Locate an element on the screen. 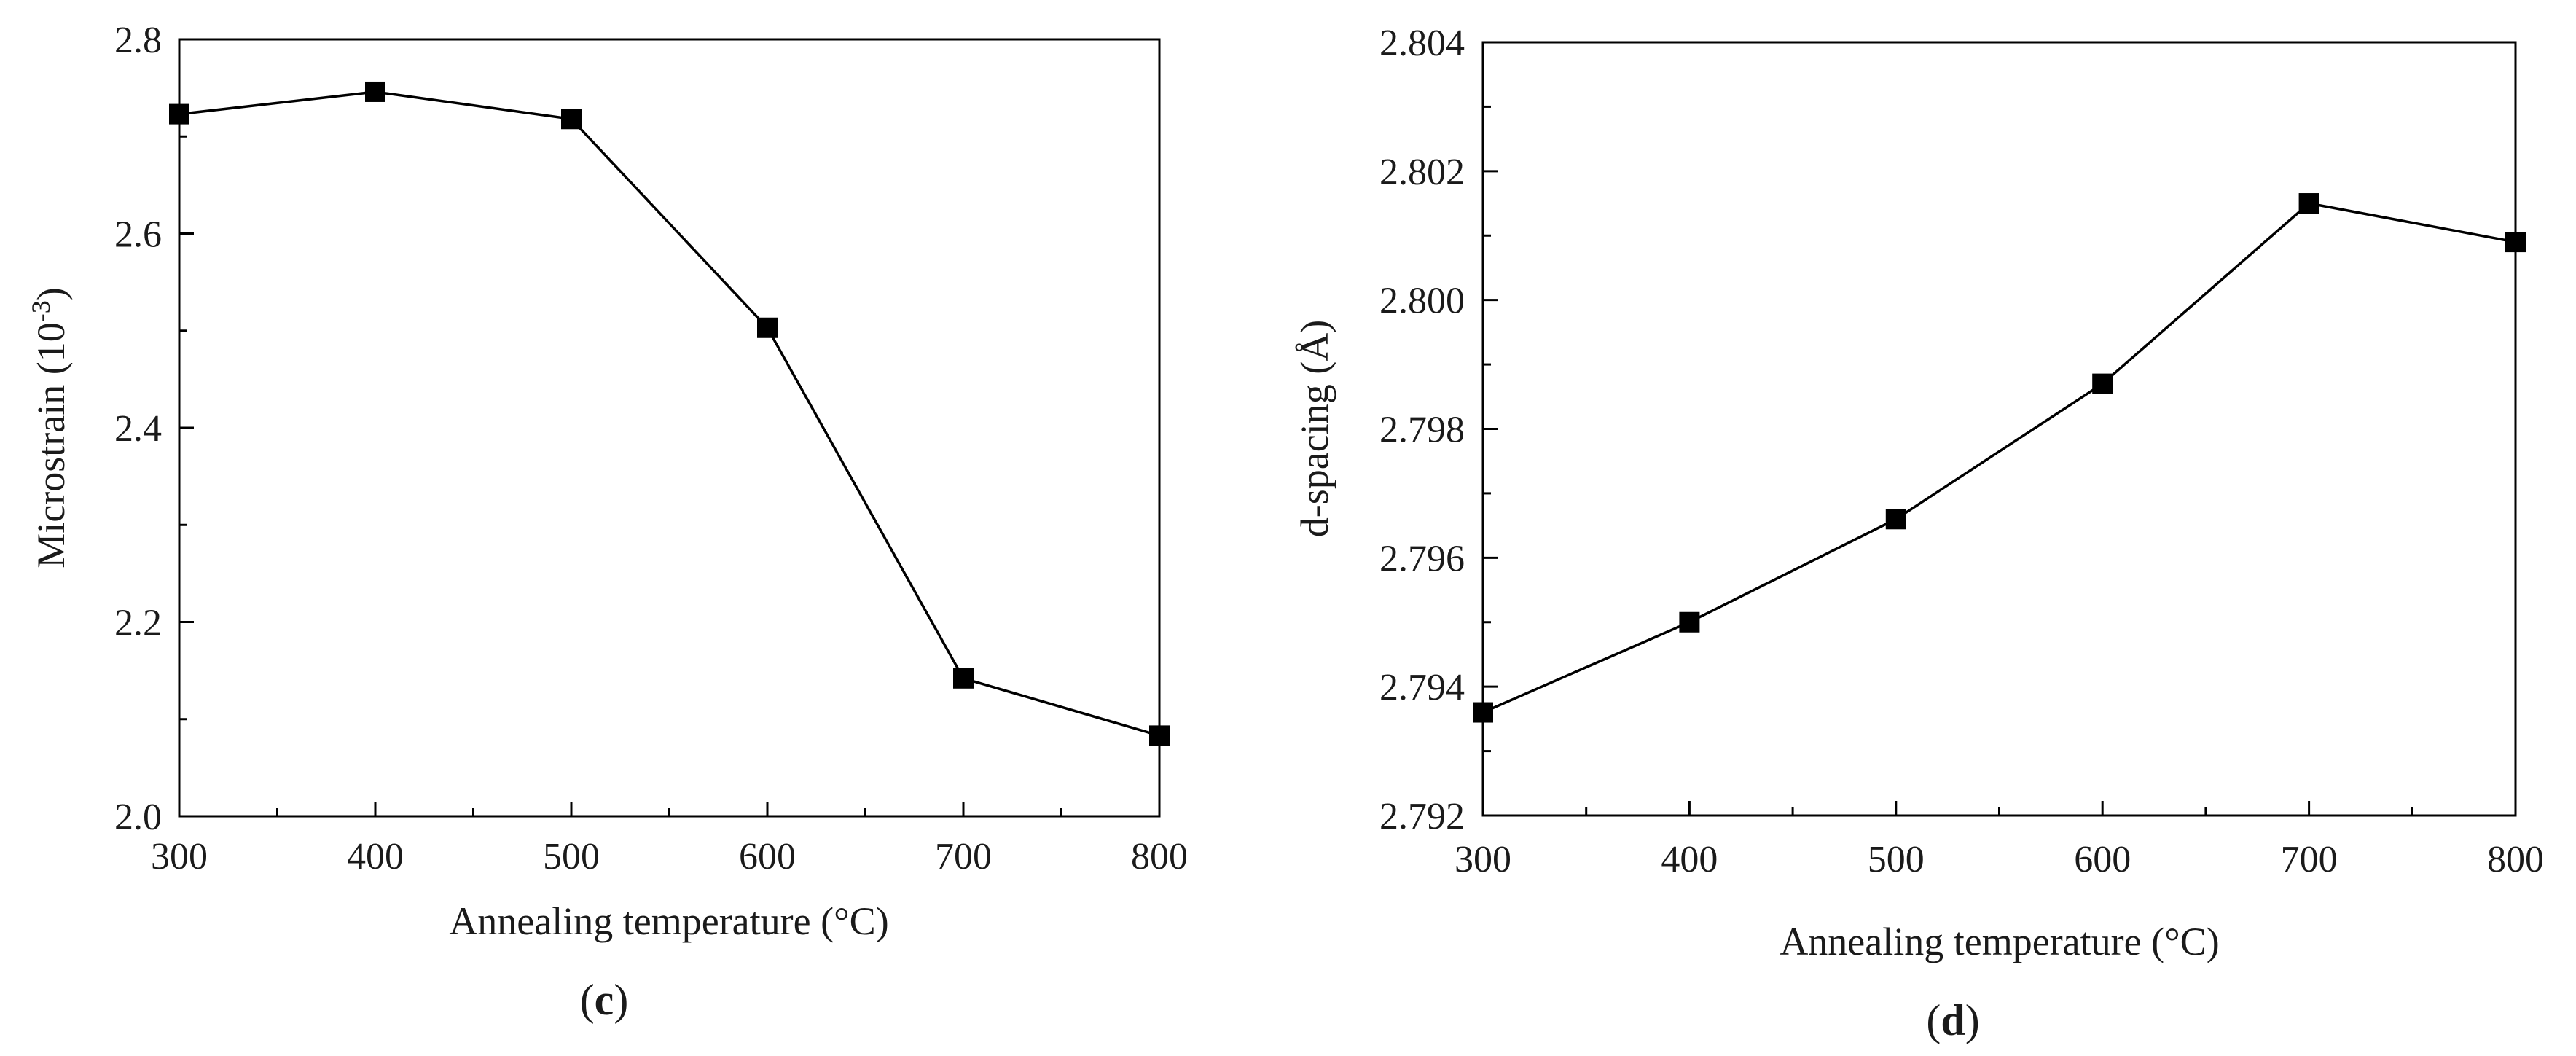  y-tick-label: 2.6 is located at coordinates (138, 235).